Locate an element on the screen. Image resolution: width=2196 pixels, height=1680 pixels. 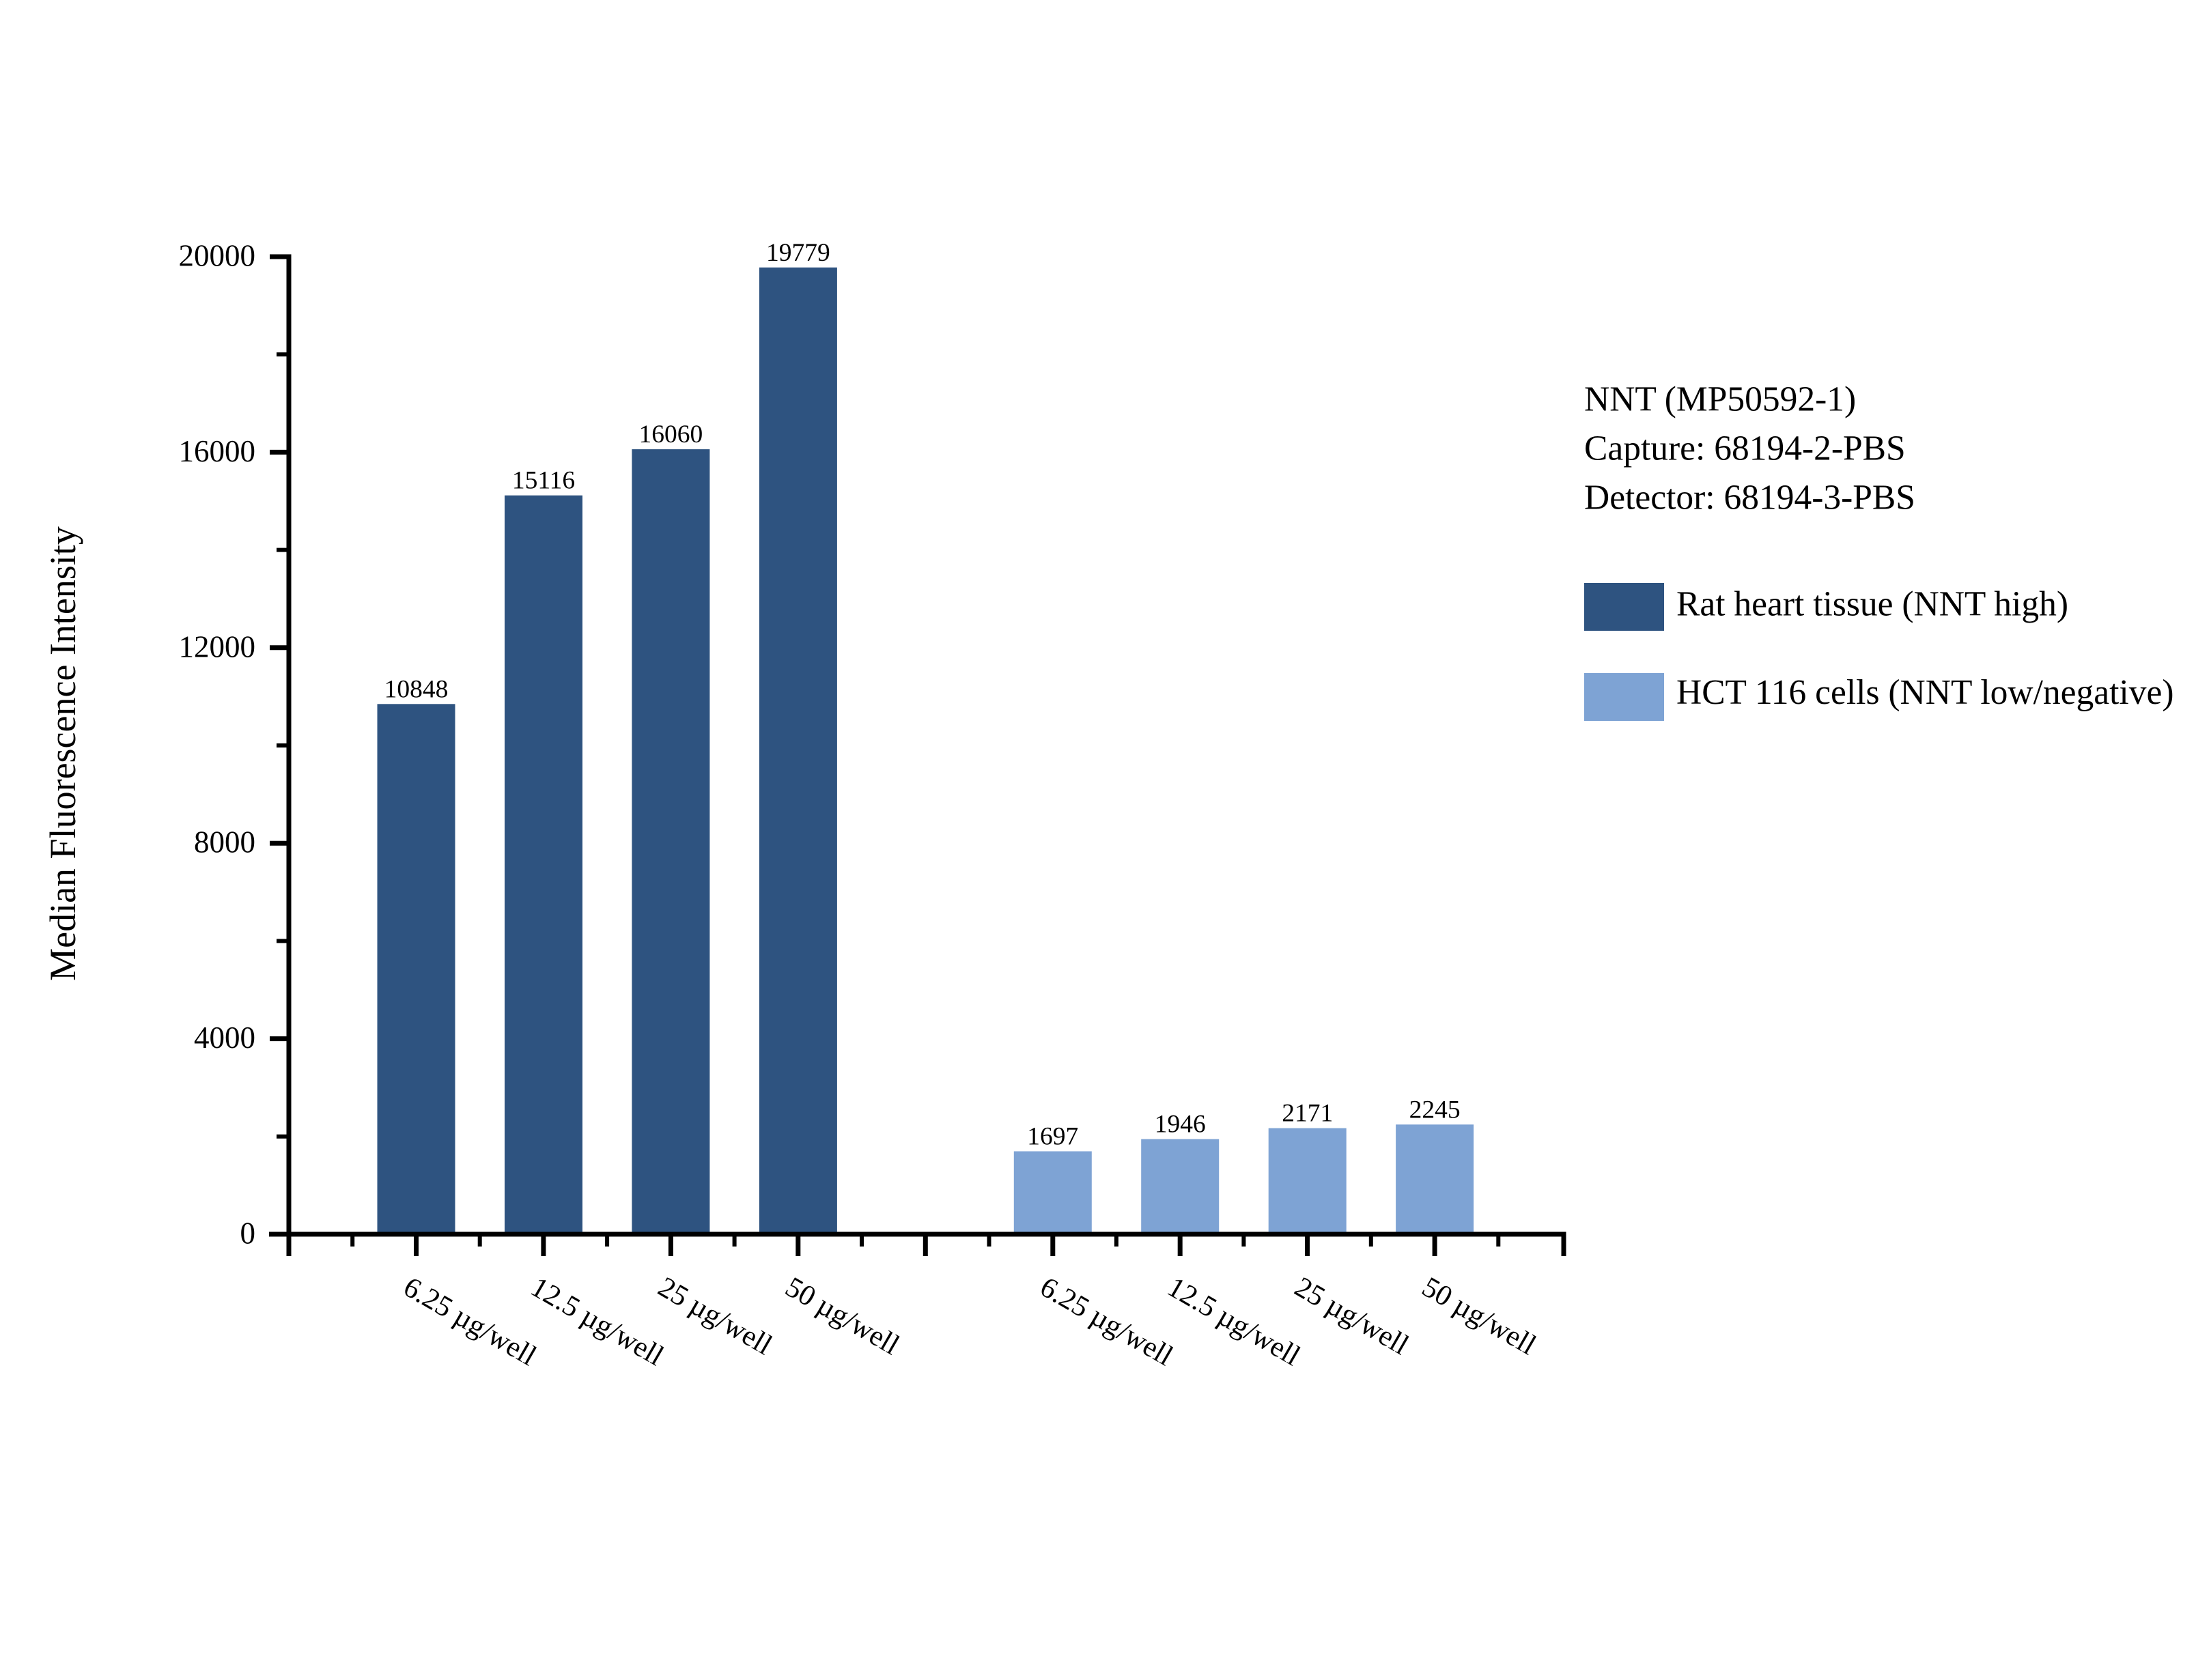
svg-text: NNT (MP50592-1) is located at coordinates (1720, 399).